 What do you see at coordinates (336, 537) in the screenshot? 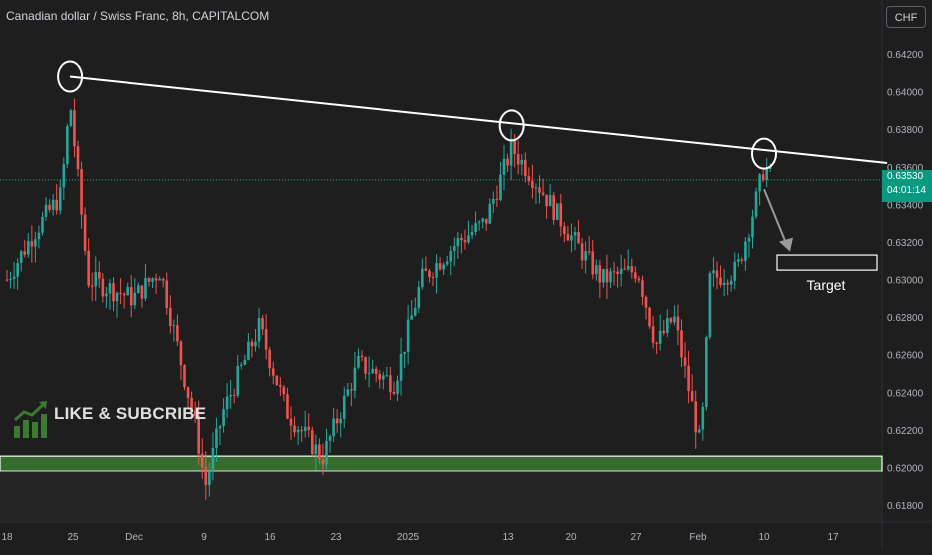
I see `time-tick: 23` at bounding box center [336, 537].